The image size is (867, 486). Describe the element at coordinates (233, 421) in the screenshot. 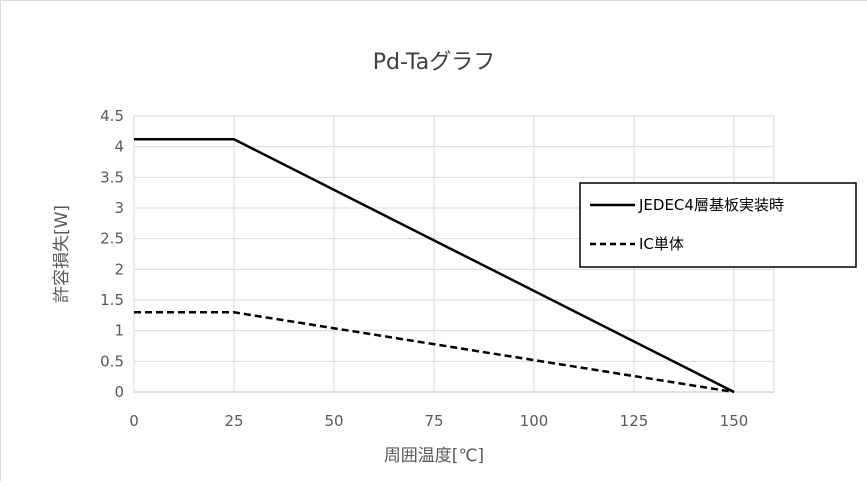

I see `x-tick-label: 25` at that location.